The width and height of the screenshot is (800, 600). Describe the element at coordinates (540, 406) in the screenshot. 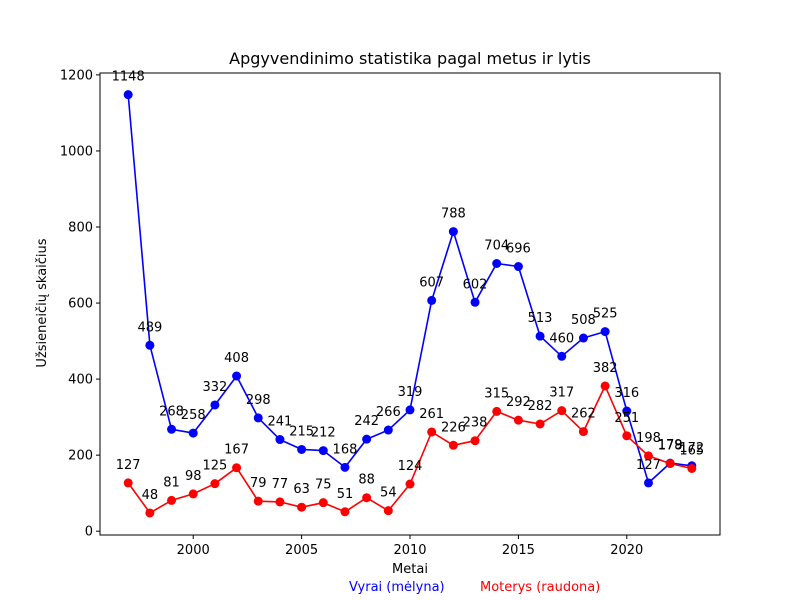

I see `data-label: 282` at that location.